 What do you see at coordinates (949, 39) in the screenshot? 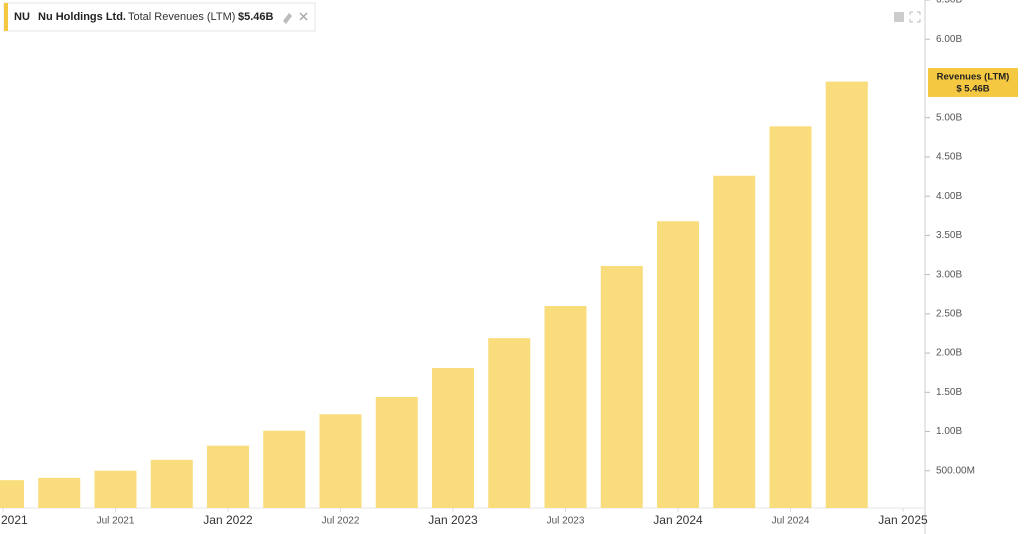
I see `y-tick-label: 6.00B` at bounding box center [949, 39].